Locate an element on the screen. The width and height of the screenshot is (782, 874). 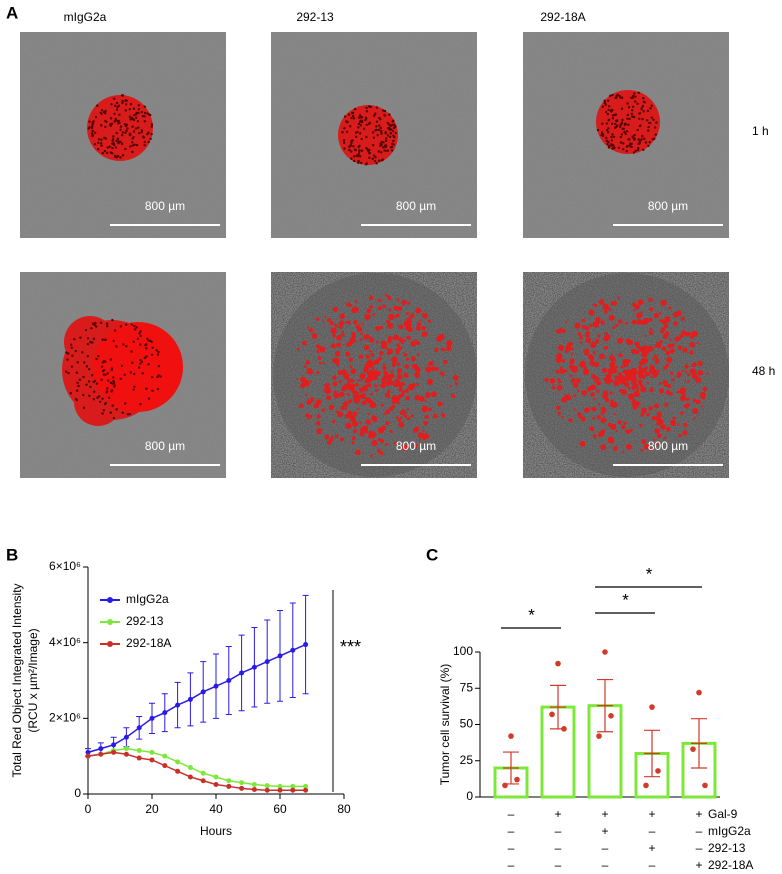
significance-label: * is located at coordinates (649, 573).